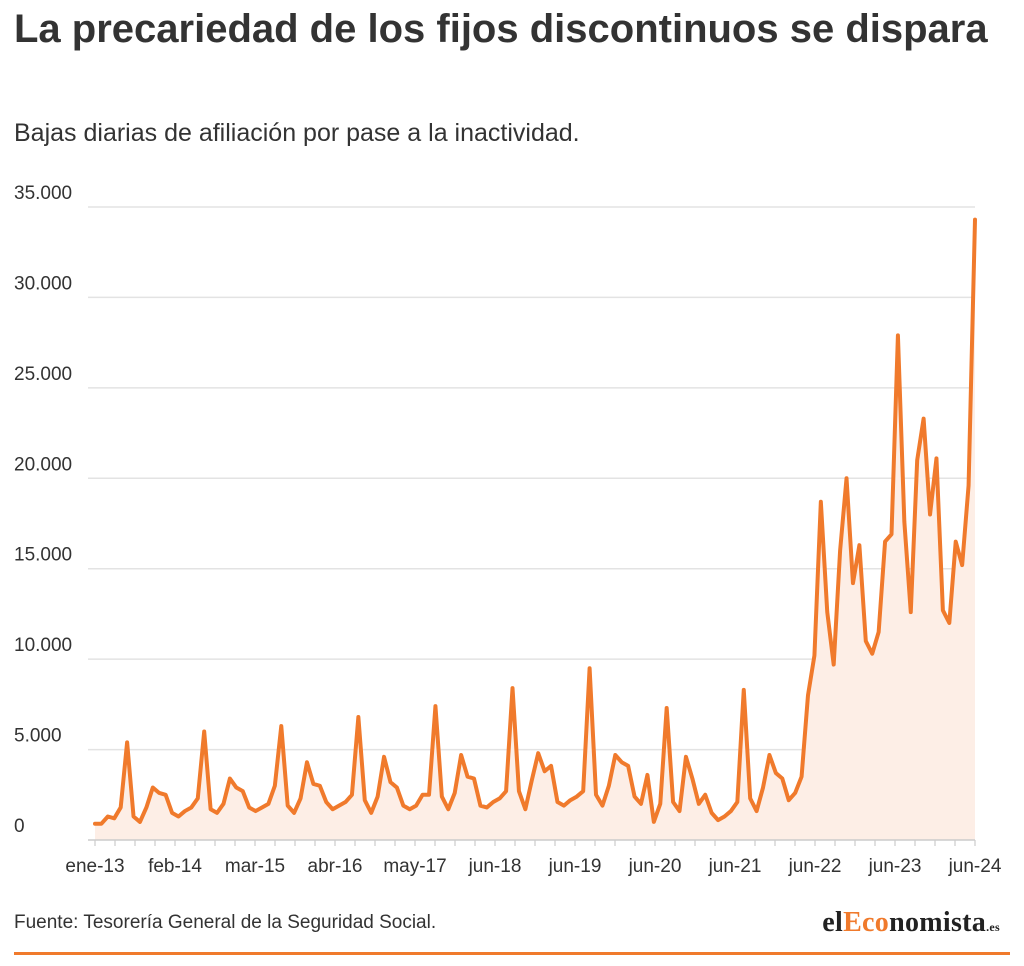 This screenshot has width=1024, height=966. Describe the element at coordinates (43, 645) in the screenshot. I see `y-tick-label: 10.000` at that location.